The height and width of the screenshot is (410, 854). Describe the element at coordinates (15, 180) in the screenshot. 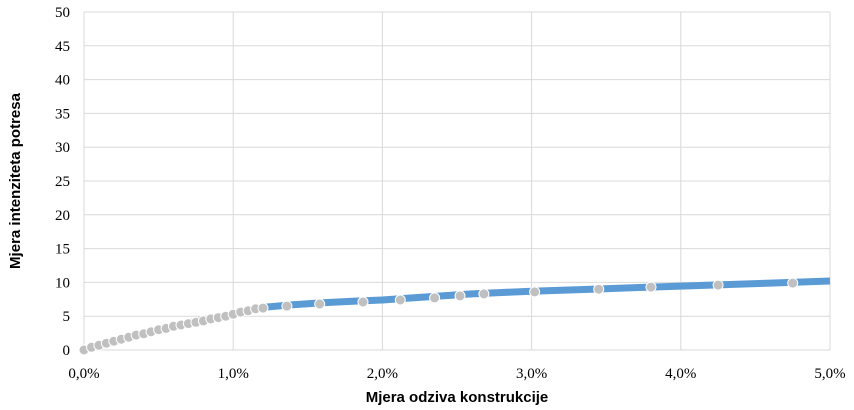

I see `y-axis-title: Mjera intenziteta potresa` at that location.